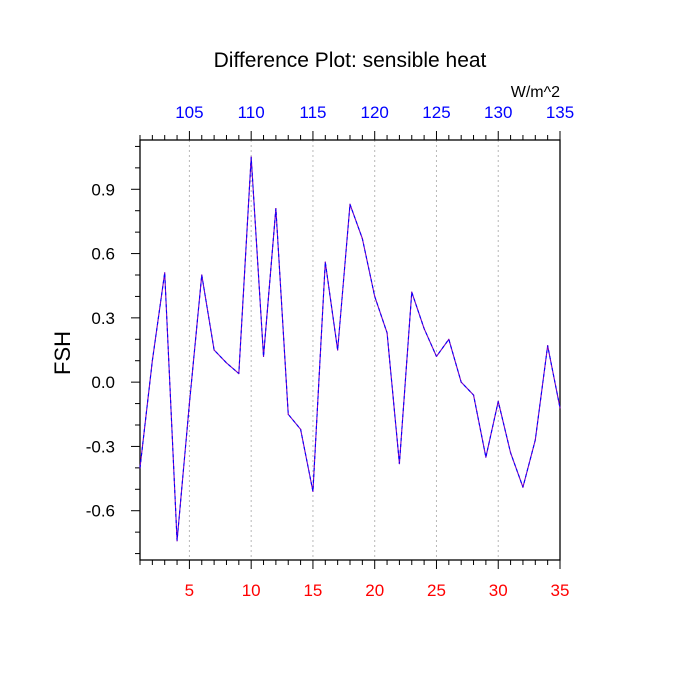 This screenshot has width=700, height=700. Describe the element at coordinates (535, 92) in the screenshot. I see `units-label: W/m^2` at that location.